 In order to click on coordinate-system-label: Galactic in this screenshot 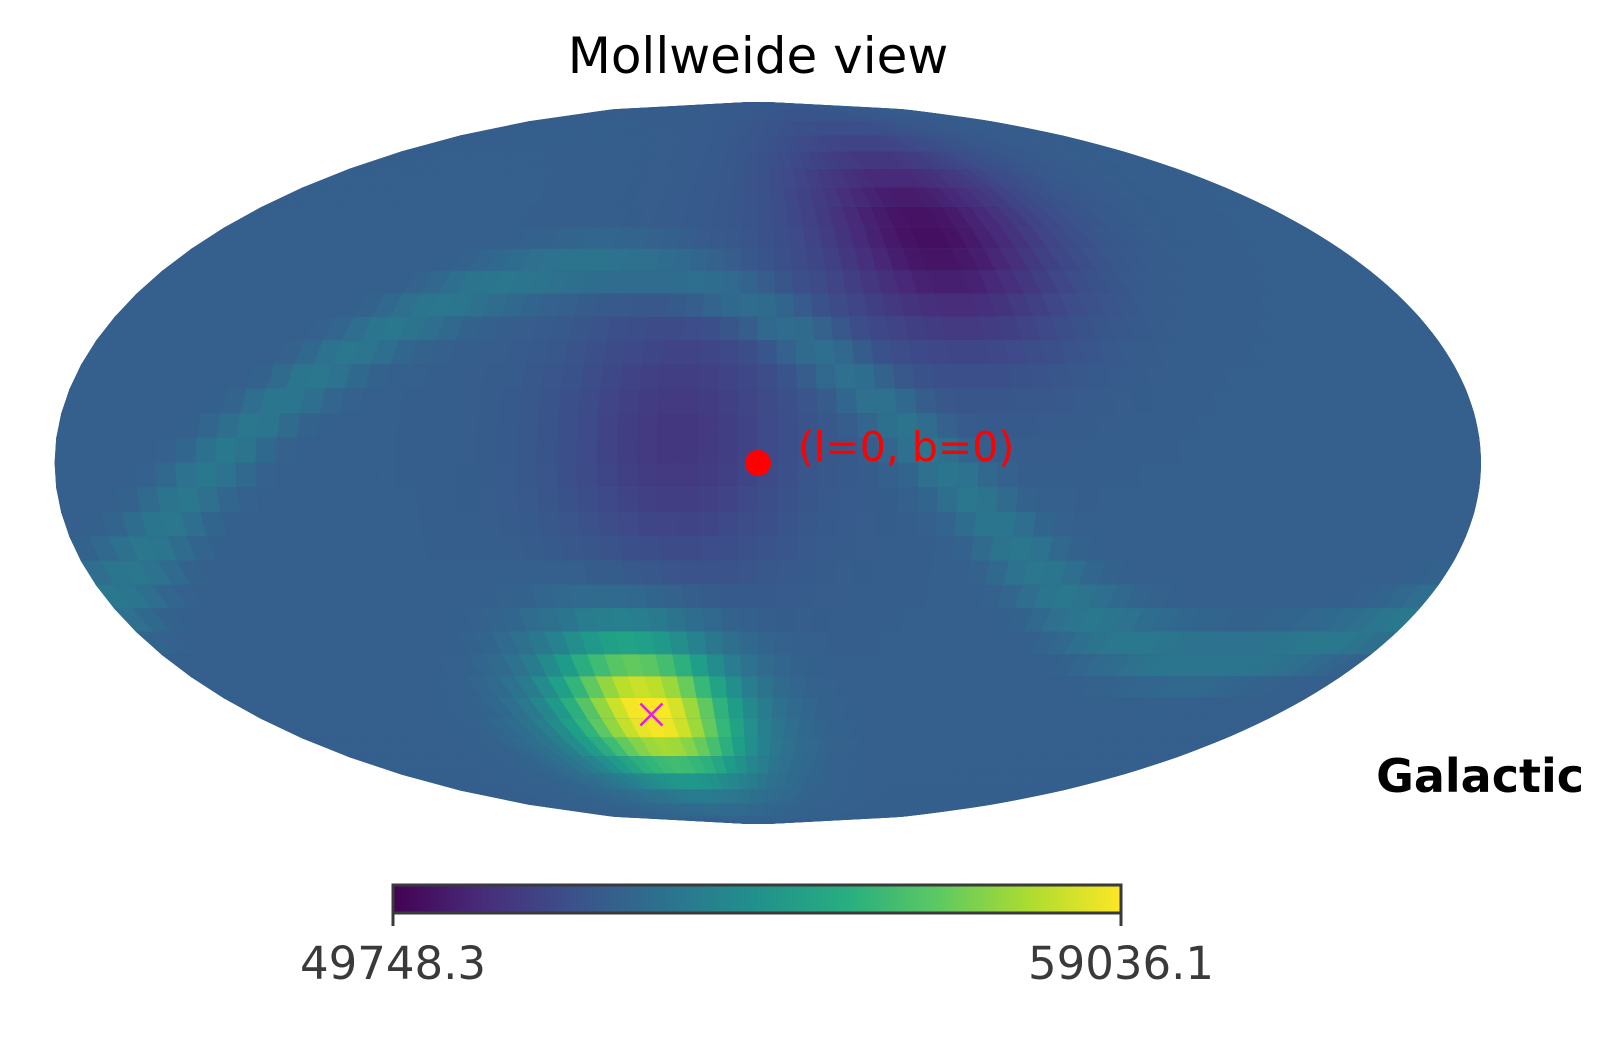, I will do `click(1480, 776)`.